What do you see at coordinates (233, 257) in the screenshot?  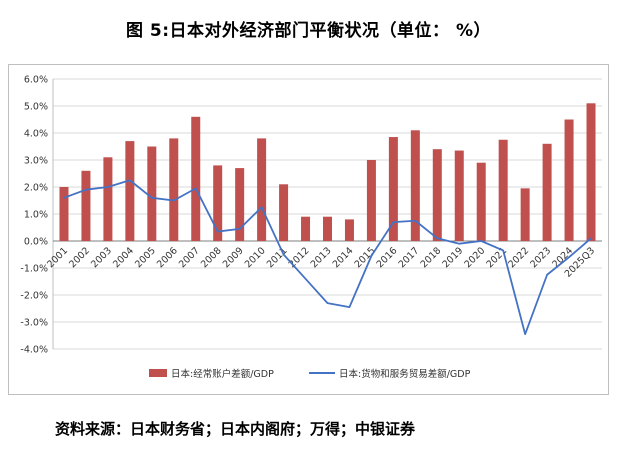 I see `x-tick-label: 2009` at bounding box center [233, 257].